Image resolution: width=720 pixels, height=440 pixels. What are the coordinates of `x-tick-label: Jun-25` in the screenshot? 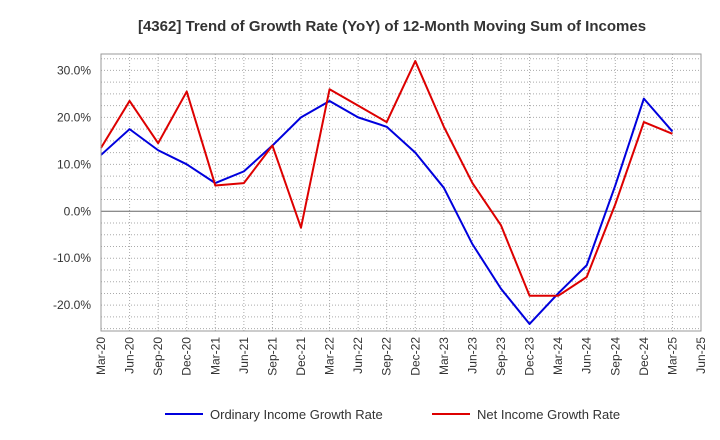 It's located at (701, 355).